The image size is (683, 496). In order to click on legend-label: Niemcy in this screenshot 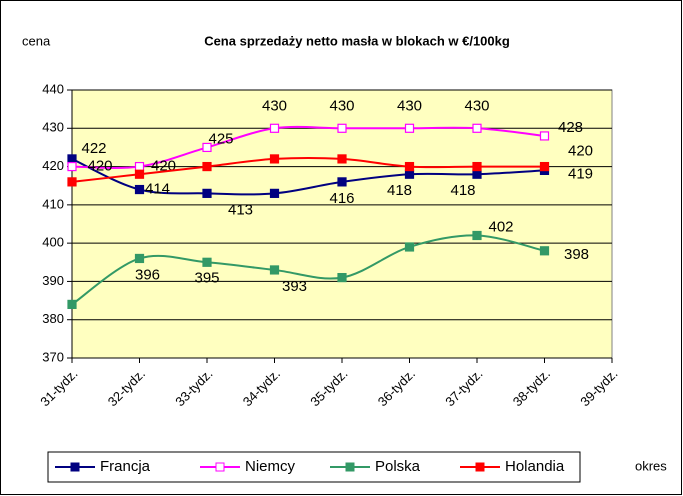, I will do `click(270, 466)`.